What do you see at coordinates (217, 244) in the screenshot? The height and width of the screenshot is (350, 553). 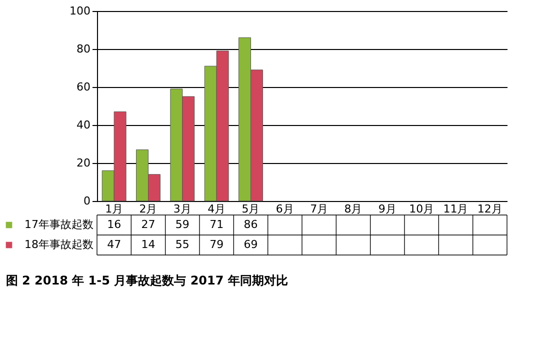 I see `data-label: 79` at bounding box center [217, 244].